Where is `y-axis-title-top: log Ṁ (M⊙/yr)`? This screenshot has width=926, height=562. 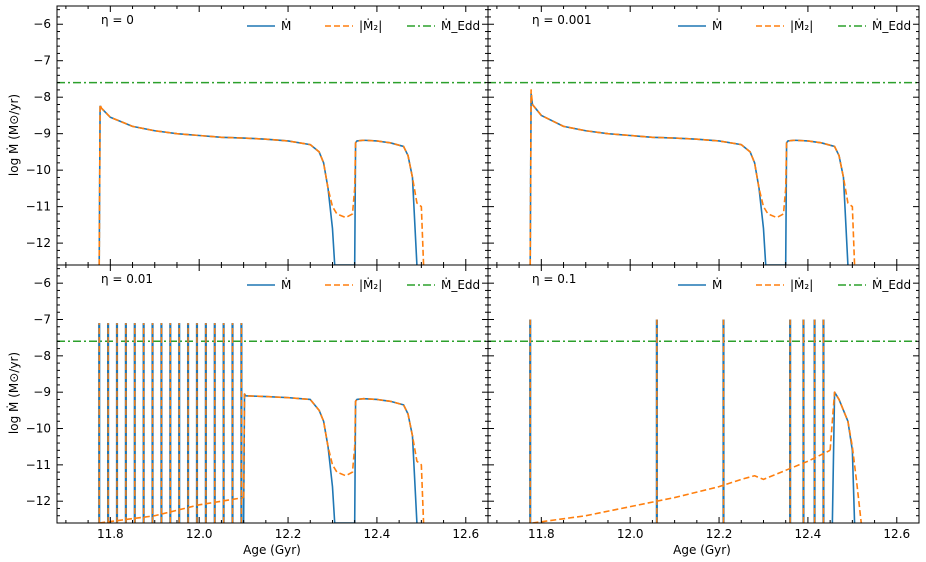
y-axis-title-top: log Ṁ (M⊙/yr) is located at coordinates (13, 135).